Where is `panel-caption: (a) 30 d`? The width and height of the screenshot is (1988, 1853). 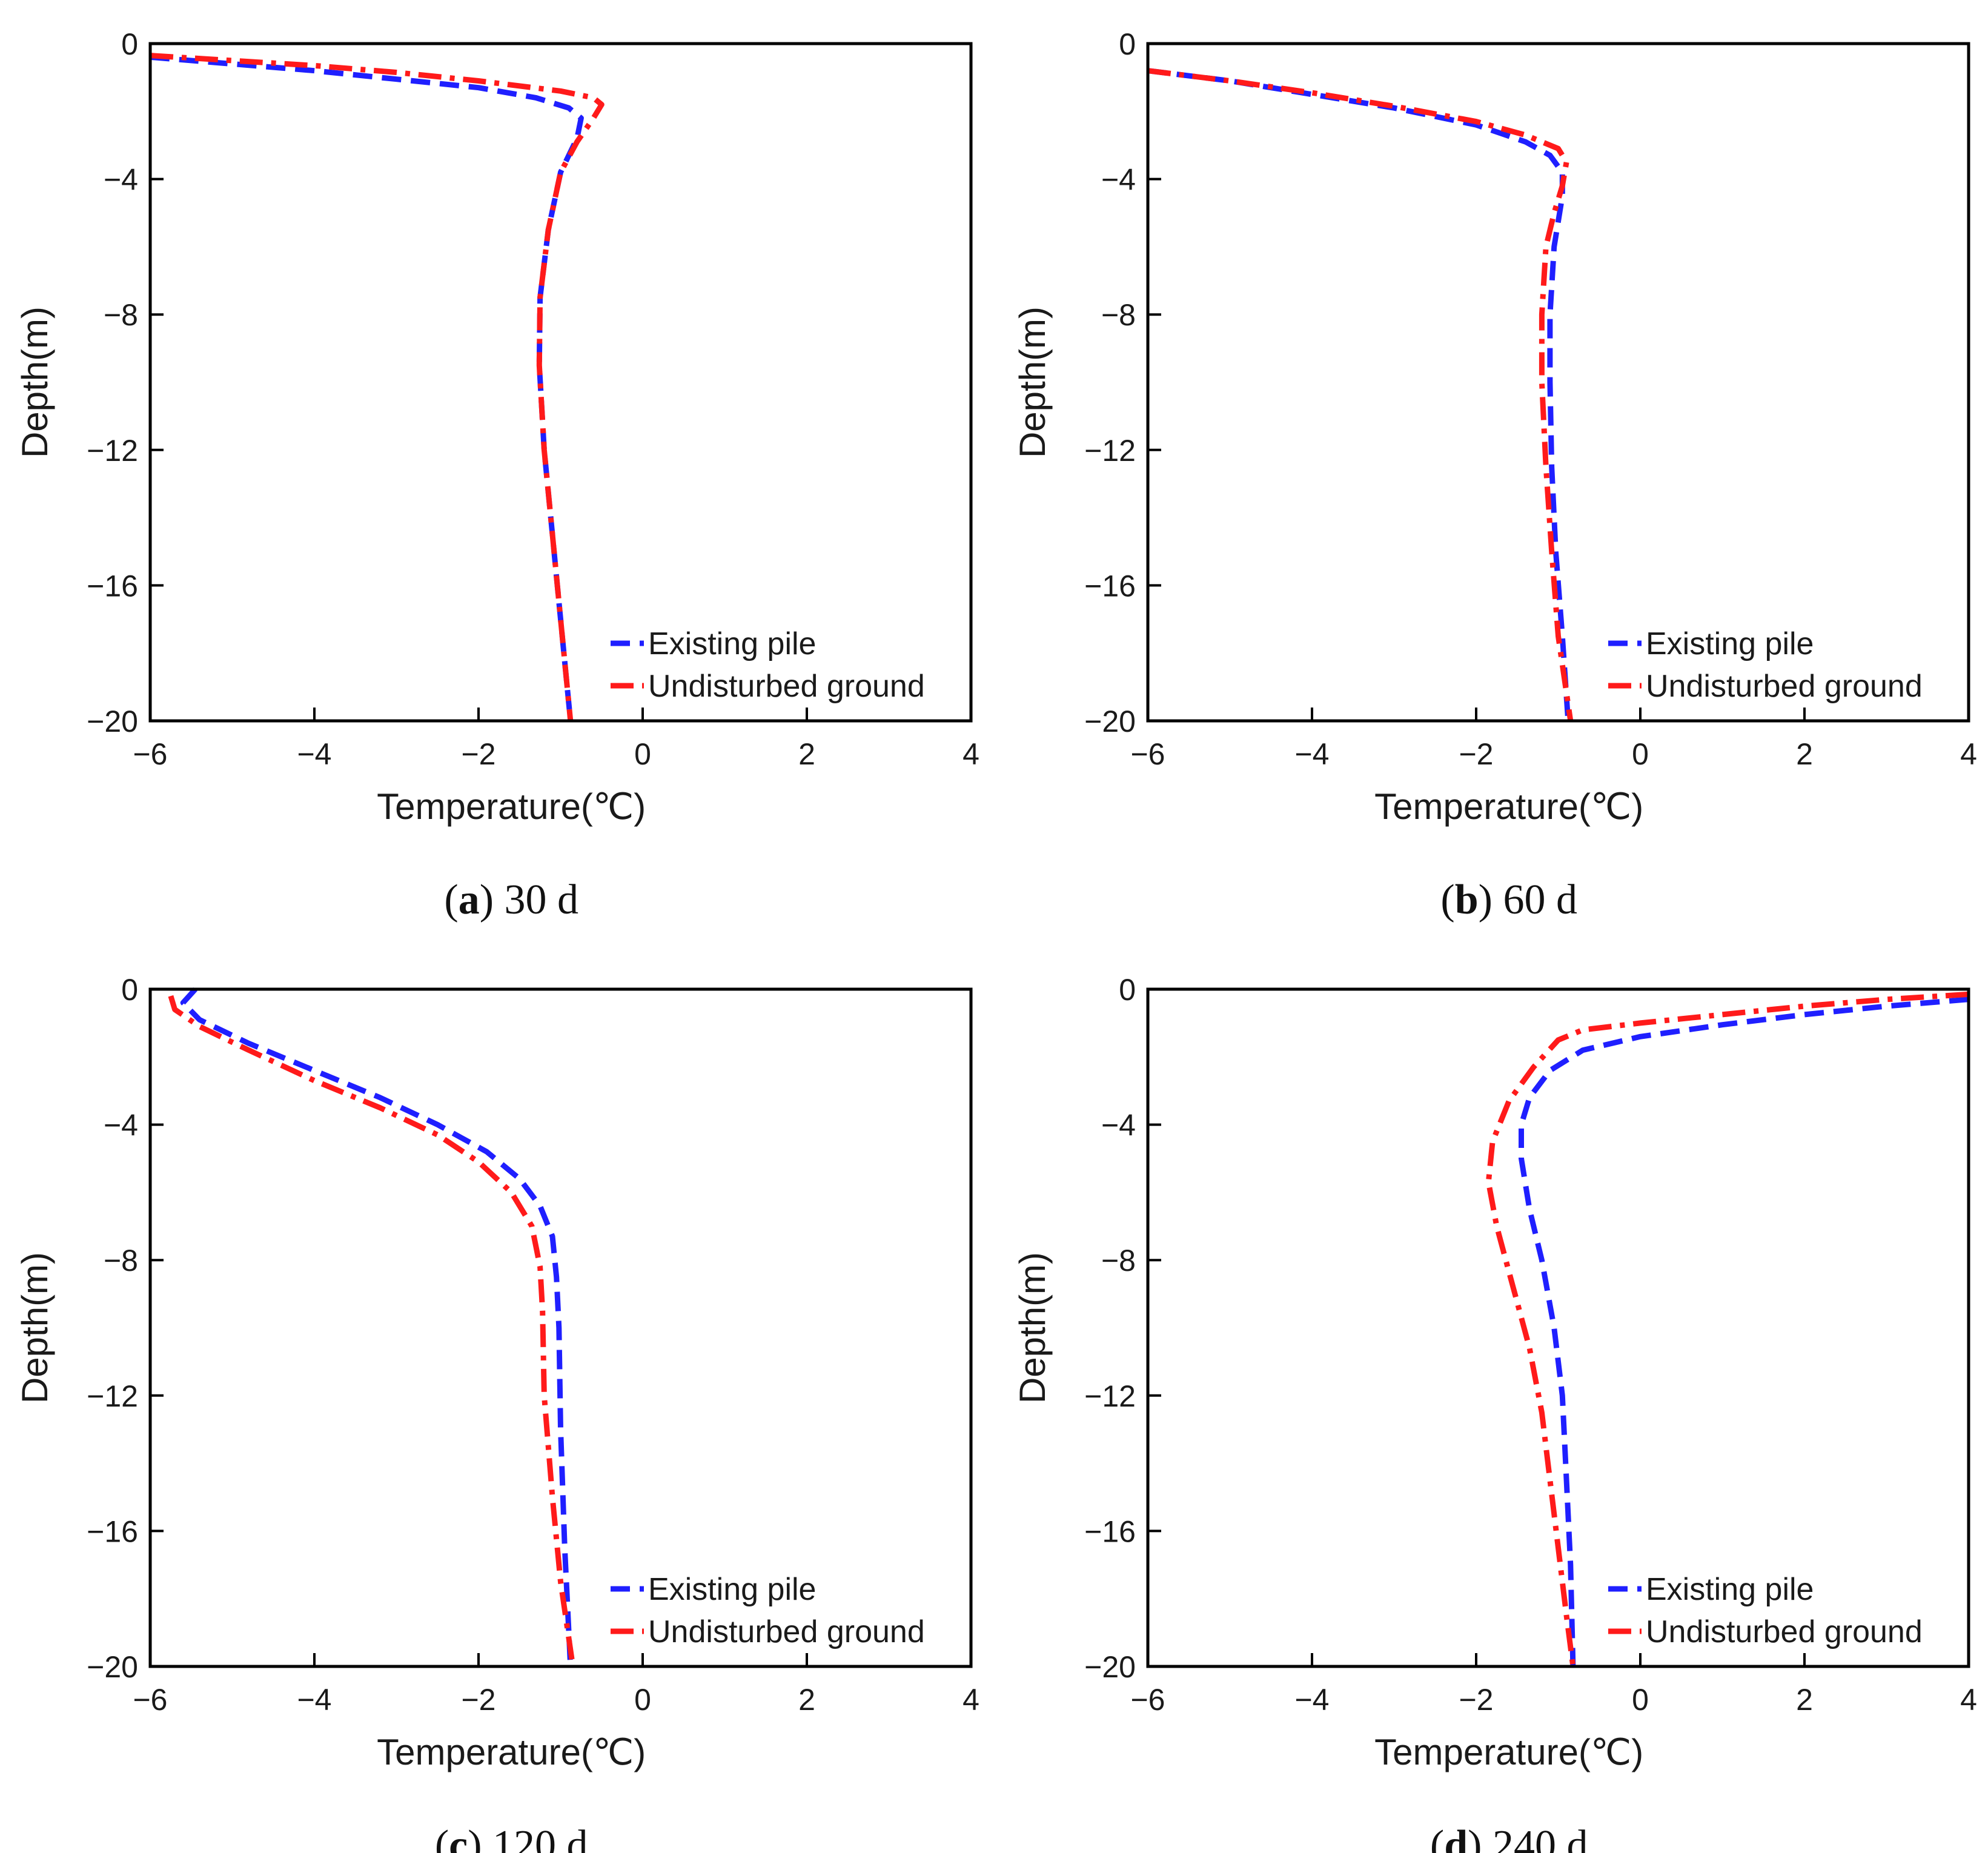 panel-caption: (a) 30 d is located at coordinates (511, 900).